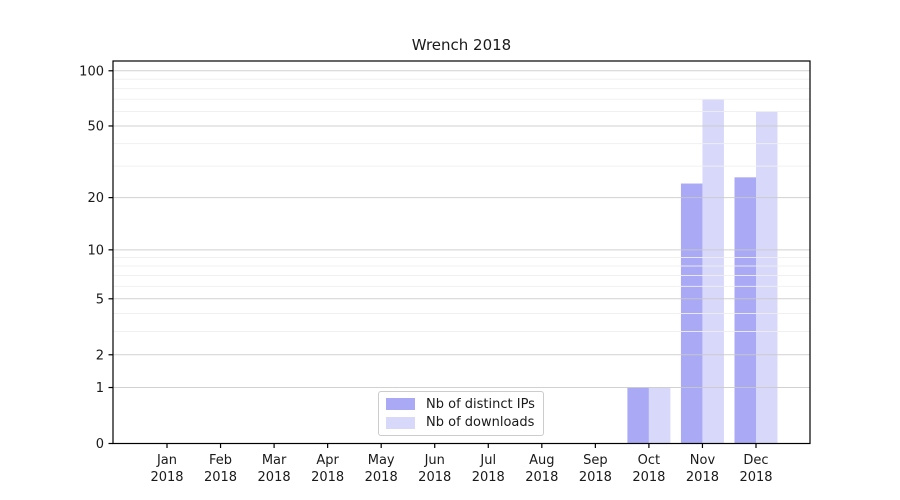 The height and width of the screenshot is (500, 900). Describe the element at coordinates (488, 469) in the screenshot. I see `x-tick-label-jul: Jul 2018` at that location.